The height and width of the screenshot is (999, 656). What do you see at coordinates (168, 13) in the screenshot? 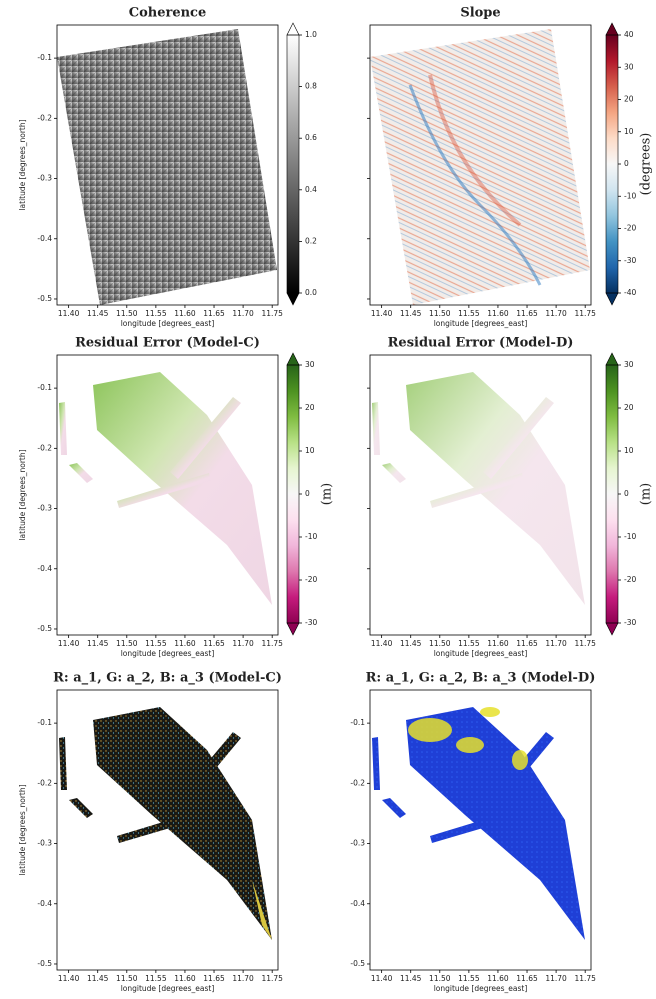
I see `panel-title: Coherence` at bounding box center [168, 13].